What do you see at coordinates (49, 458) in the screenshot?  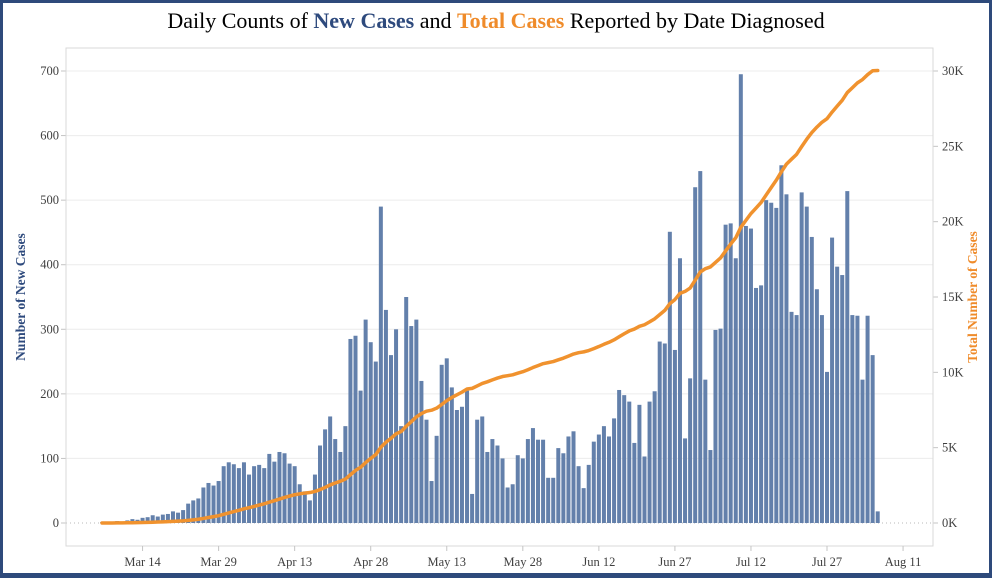 I see `left-tick-label: 100` at bounding box center [49, 458].